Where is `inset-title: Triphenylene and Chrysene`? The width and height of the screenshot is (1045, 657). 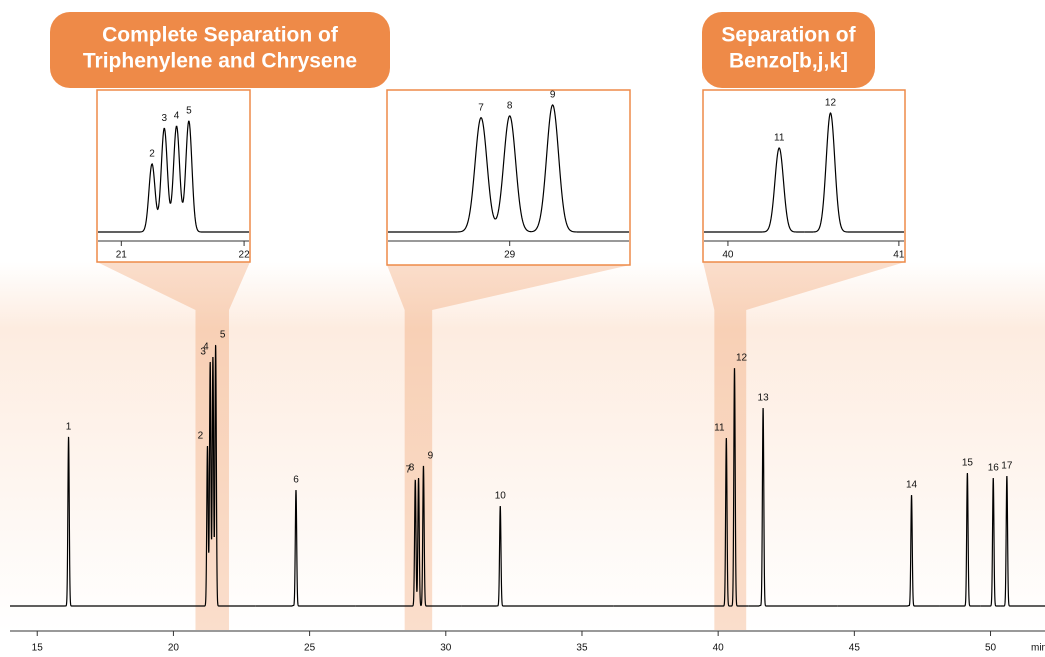
inset-title: Triphenylene and Chrysene is located at coordinates (220, 61).